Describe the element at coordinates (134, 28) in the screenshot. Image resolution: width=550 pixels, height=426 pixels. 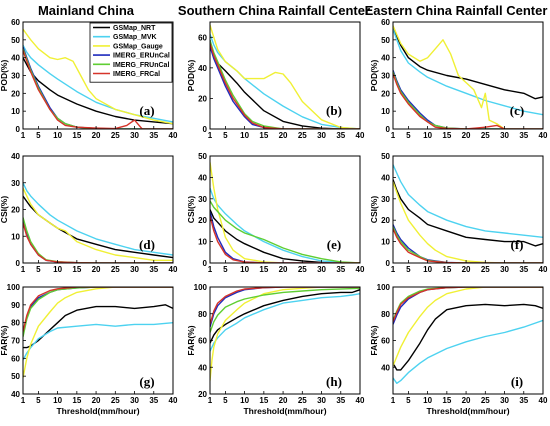
I see `legend-entry: GSMap_NRT` at that location.